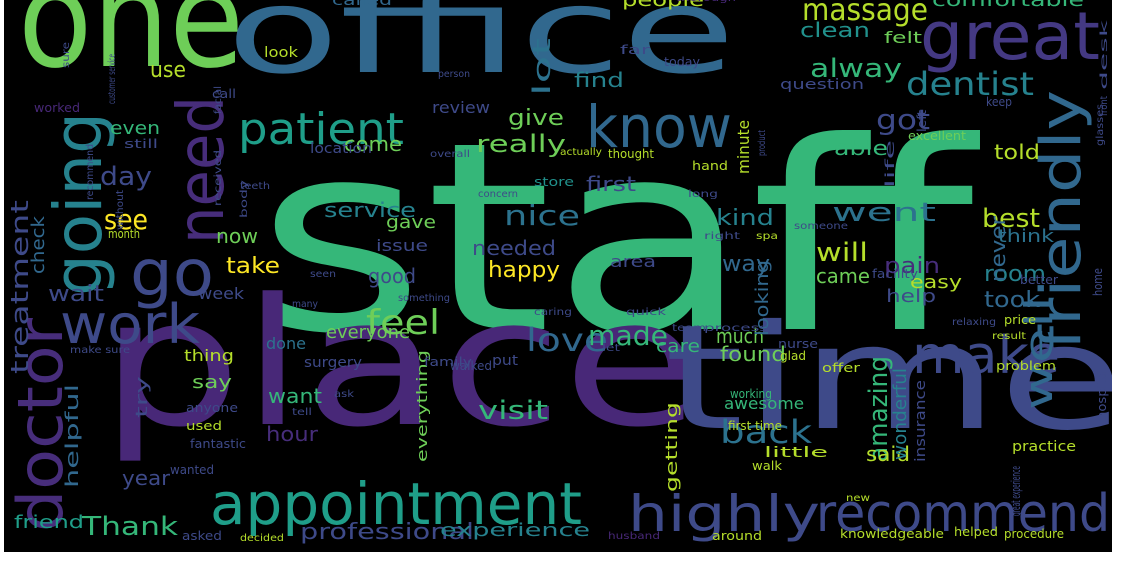  I want to click on word-awesome: awesome, so click(764, 403).